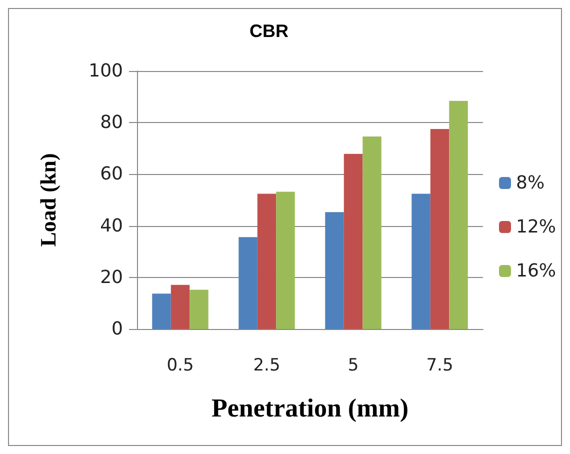  I want to click on legend-label: 8%, so click(530, 183).